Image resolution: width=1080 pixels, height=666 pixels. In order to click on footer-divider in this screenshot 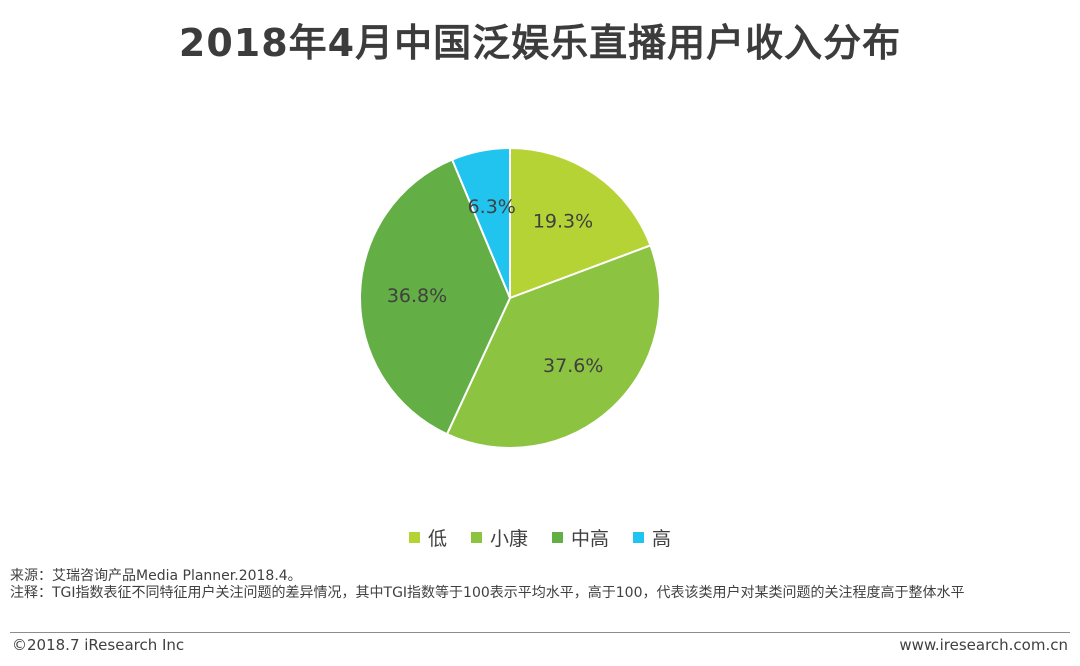, I will do `click(540, 632)`.